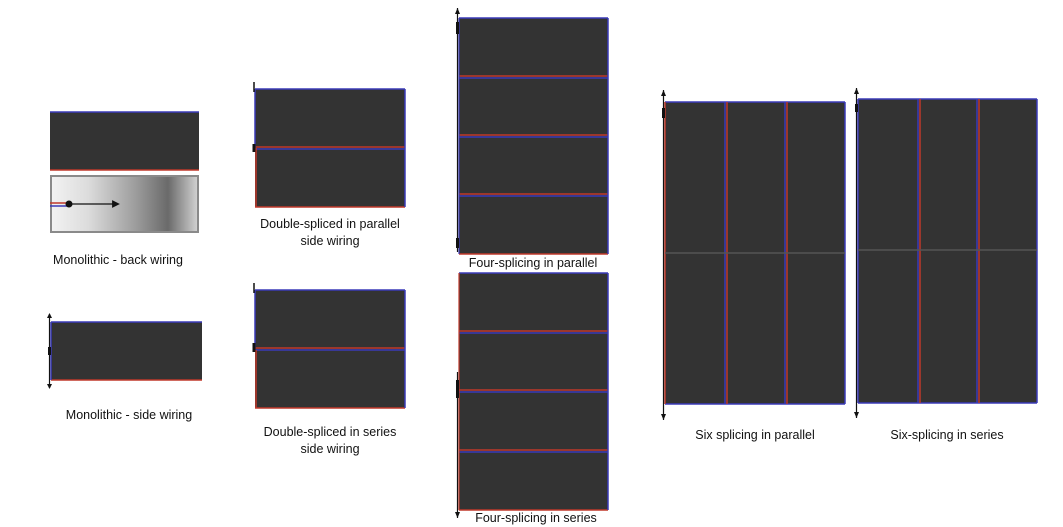 This screenshot has width=1063, height=527. I want to click on caption-four-series: Four-splicing in series, so click(536, 518).